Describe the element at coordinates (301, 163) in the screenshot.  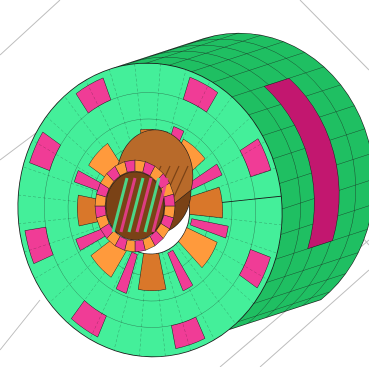
I see `side-wall-magenta-band` at that location.